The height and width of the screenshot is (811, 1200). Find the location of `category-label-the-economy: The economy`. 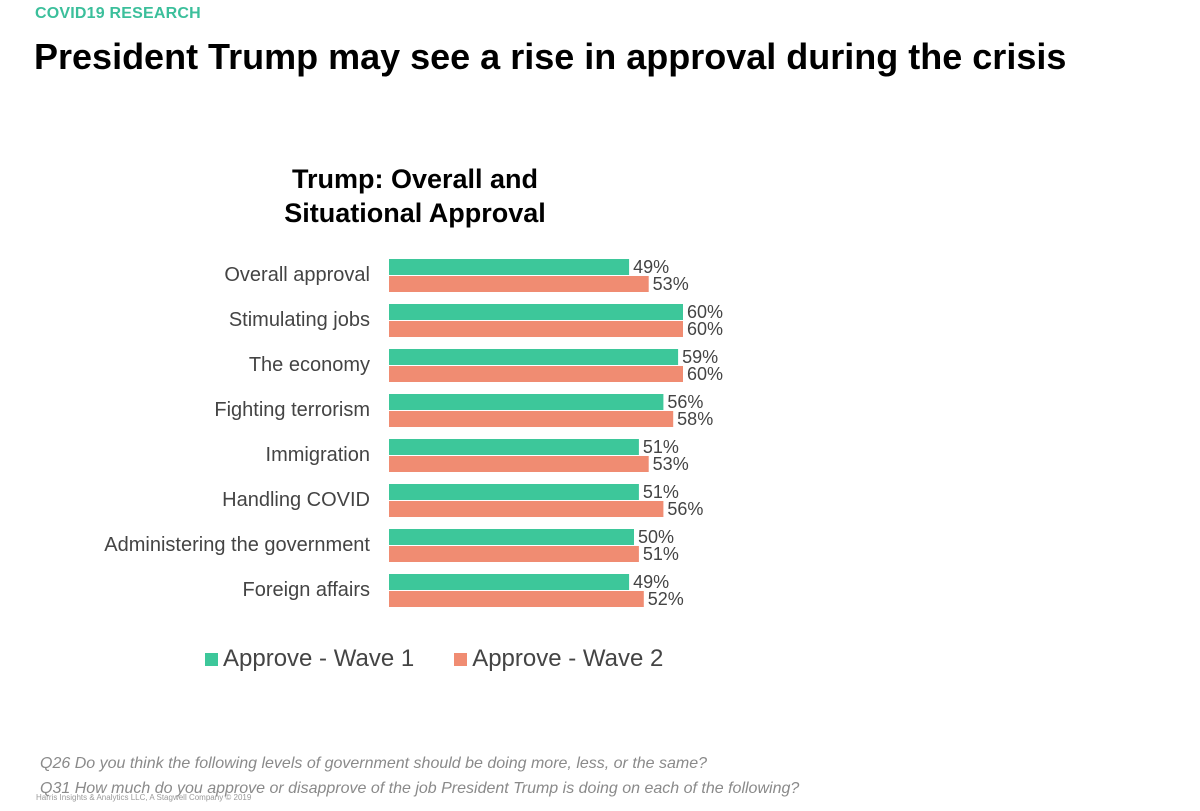

category-label-the-economy: The economy is located at coordinates (309, 365).